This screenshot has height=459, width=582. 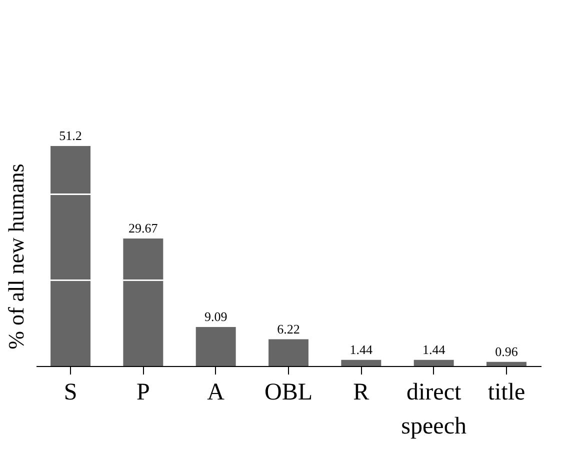 I want to click on x-tick-label: R, so click(x=361, y=393).